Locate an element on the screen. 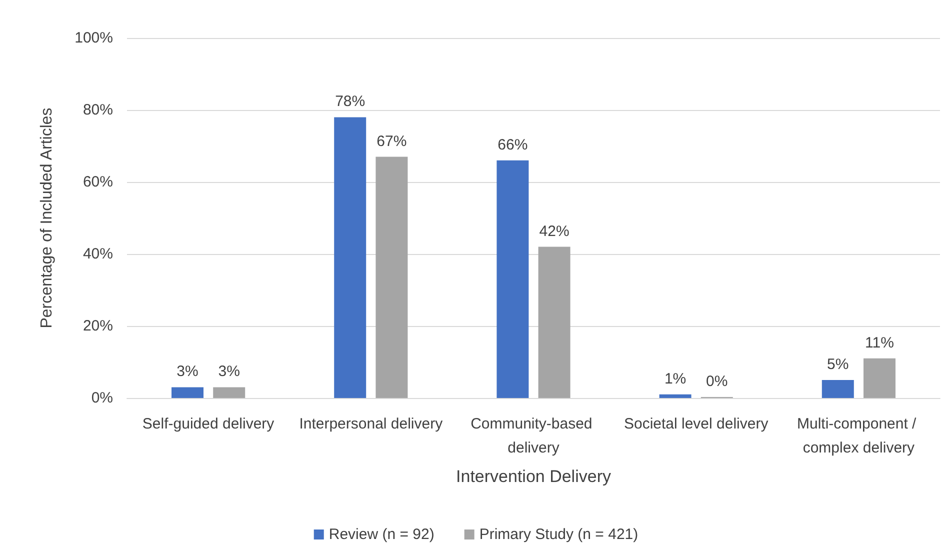 This screenshot has width=952, height=555. y-axis-title: Percentage of Included Articles is located at coordinates (47, 218).